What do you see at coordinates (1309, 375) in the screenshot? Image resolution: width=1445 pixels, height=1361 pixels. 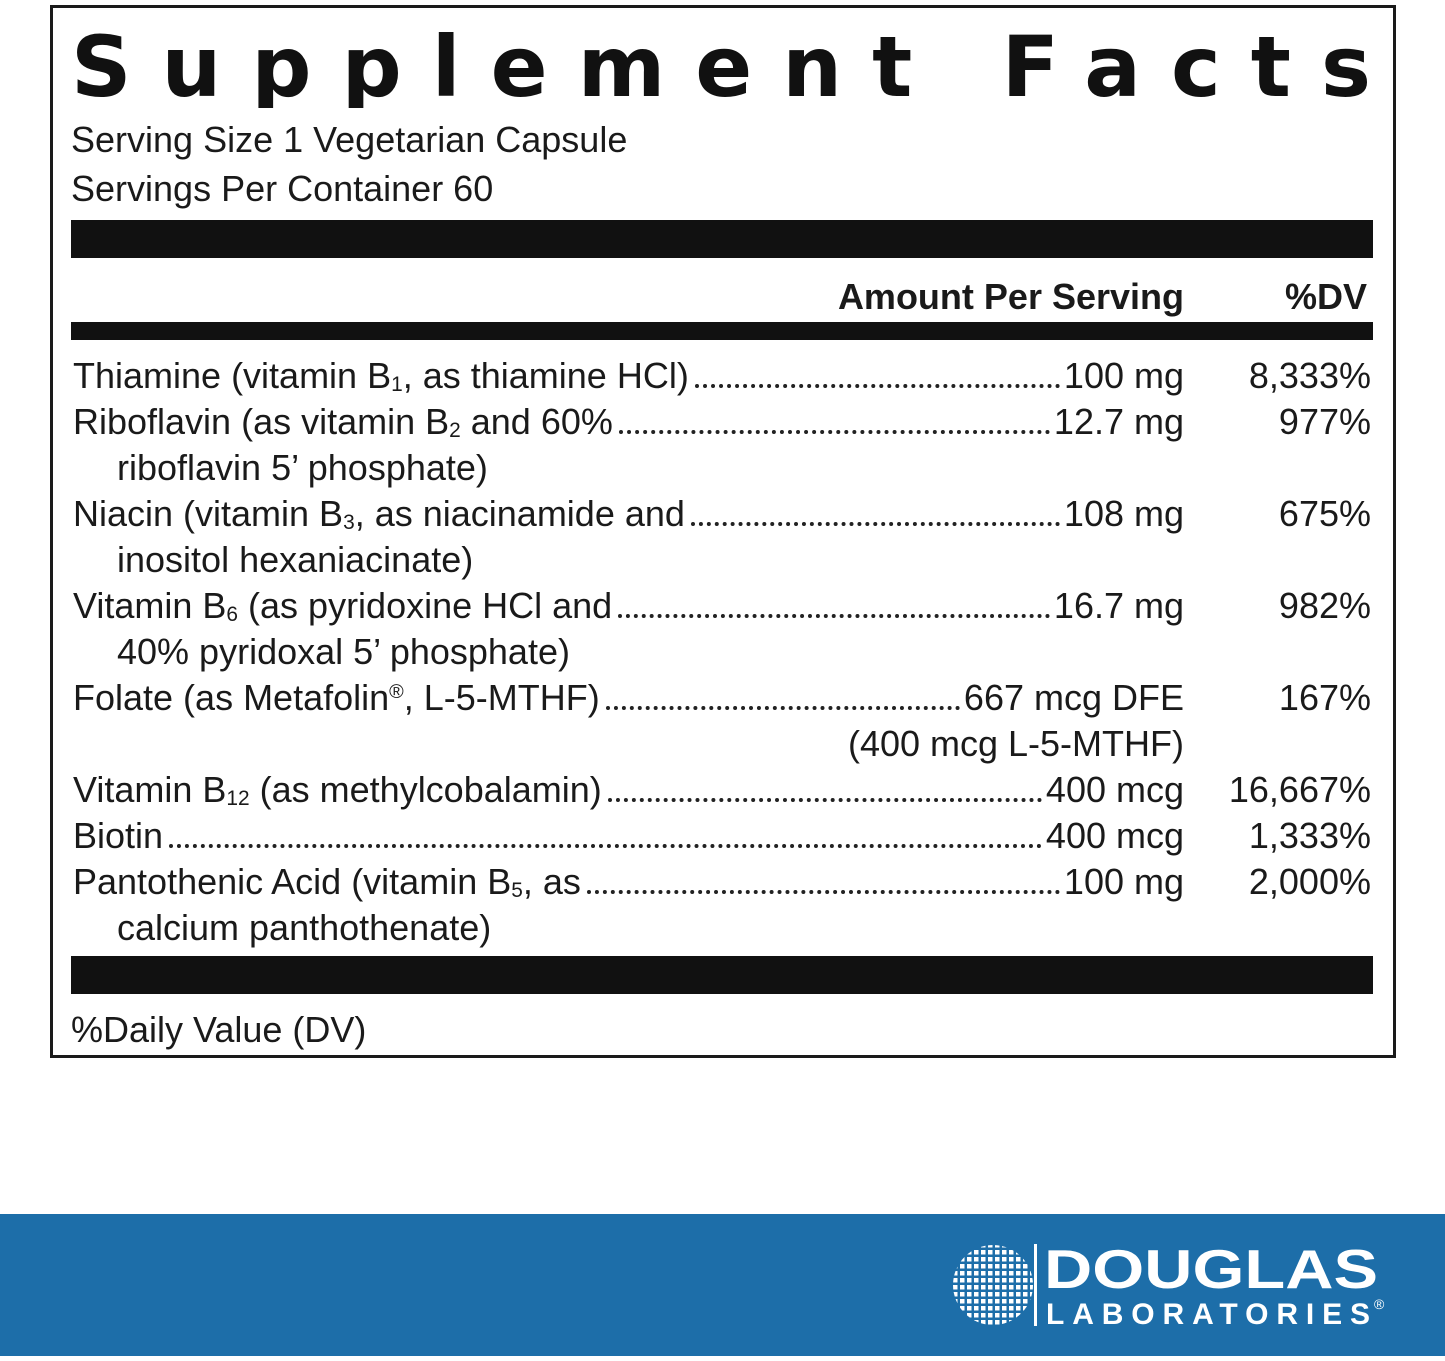 I see `daily-value: 8,333%` at bounding box center [1309, 375].